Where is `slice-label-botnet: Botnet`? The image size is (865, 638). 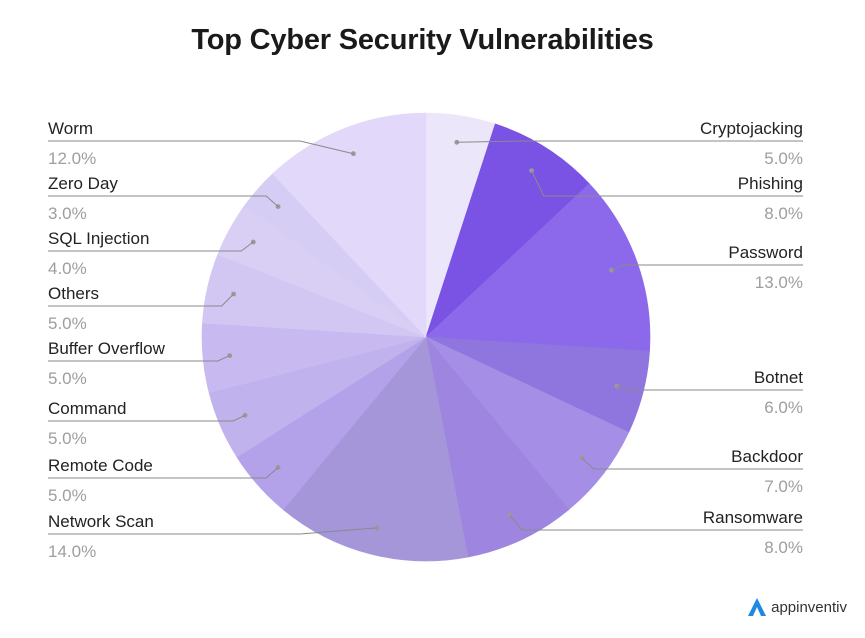 slice-label-botnet: Botnet is located at coordinates (778, 377).